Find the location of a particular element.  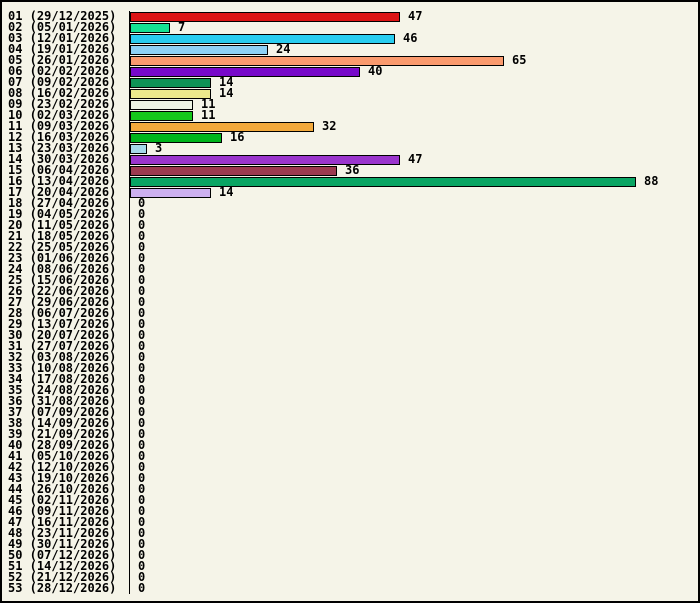

row-label: 28 (06/07/2026) is located at coordinates (62, 313).